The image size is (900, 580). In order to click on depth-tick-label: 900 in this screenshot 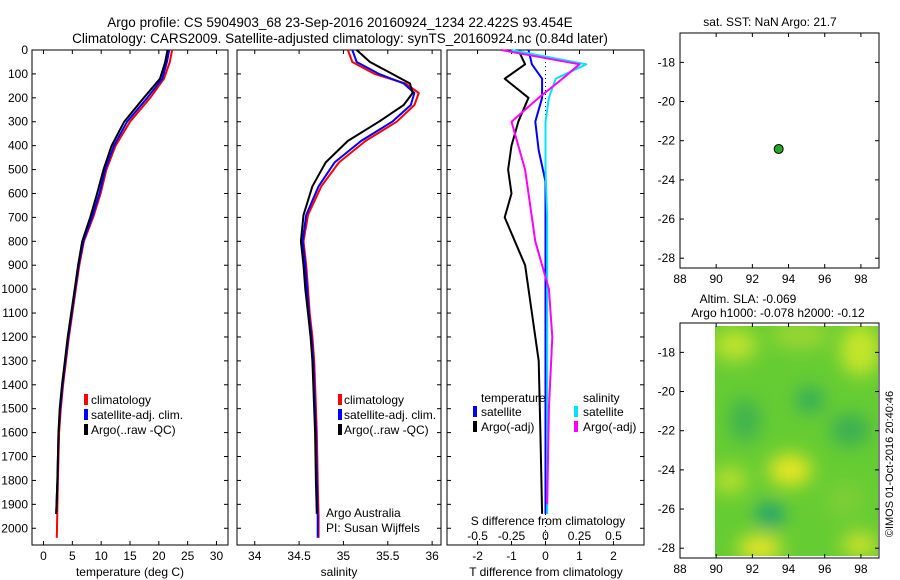, I will do `click(18, 265)`.